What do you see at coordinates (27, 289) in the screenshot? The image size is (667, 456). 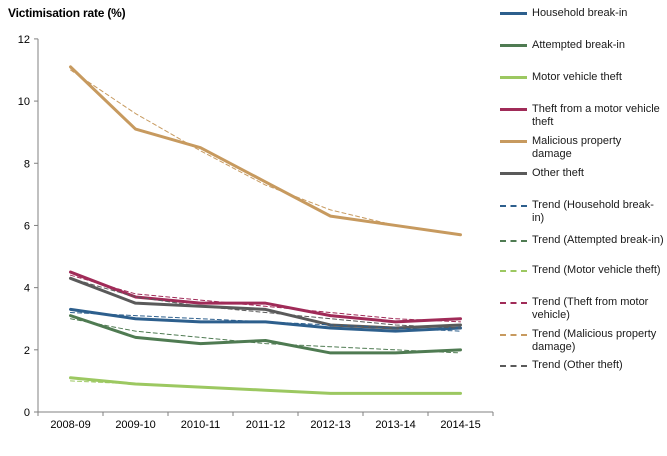 I see `y-tick-label: 4` at bounding box center [27, 289].